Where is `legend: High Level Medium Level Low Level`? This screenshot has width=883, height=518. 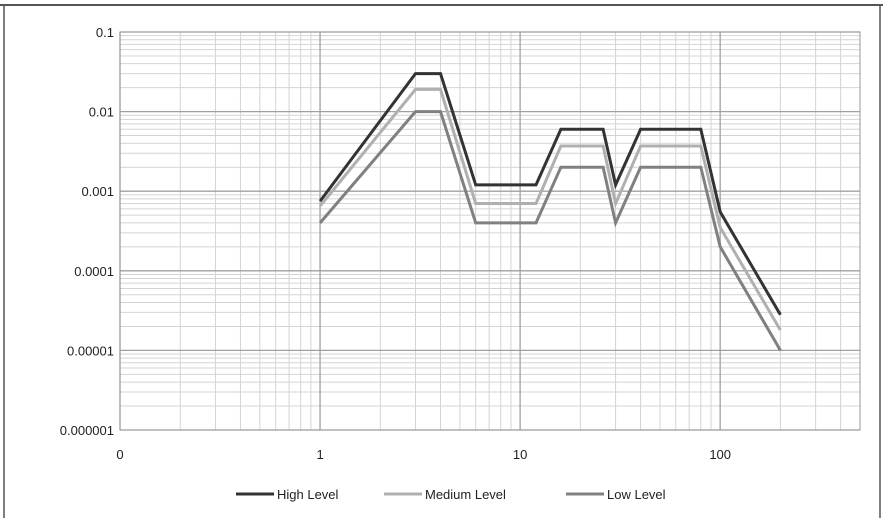 legend: High Level Medium Level Low Level is located at coordinates (451, 494).